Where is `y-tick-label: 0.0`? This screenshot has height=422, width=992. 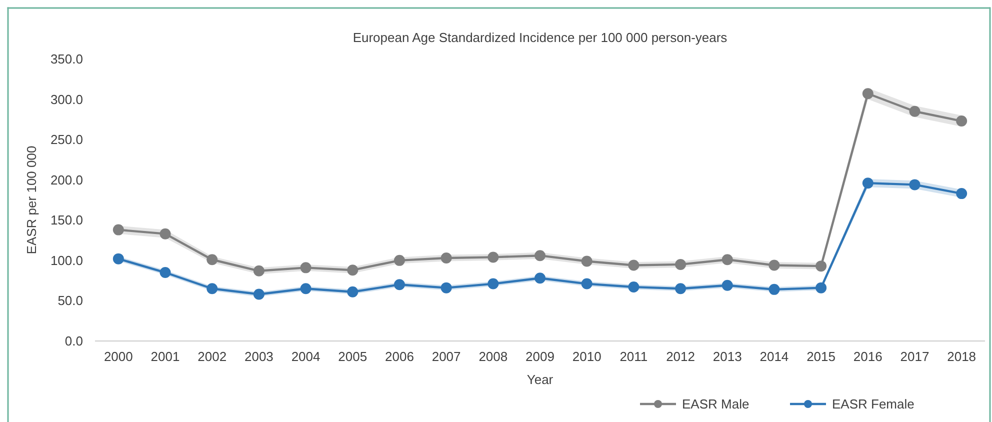
y-tick-label: 0.0 is located at coordinates (73, 341).